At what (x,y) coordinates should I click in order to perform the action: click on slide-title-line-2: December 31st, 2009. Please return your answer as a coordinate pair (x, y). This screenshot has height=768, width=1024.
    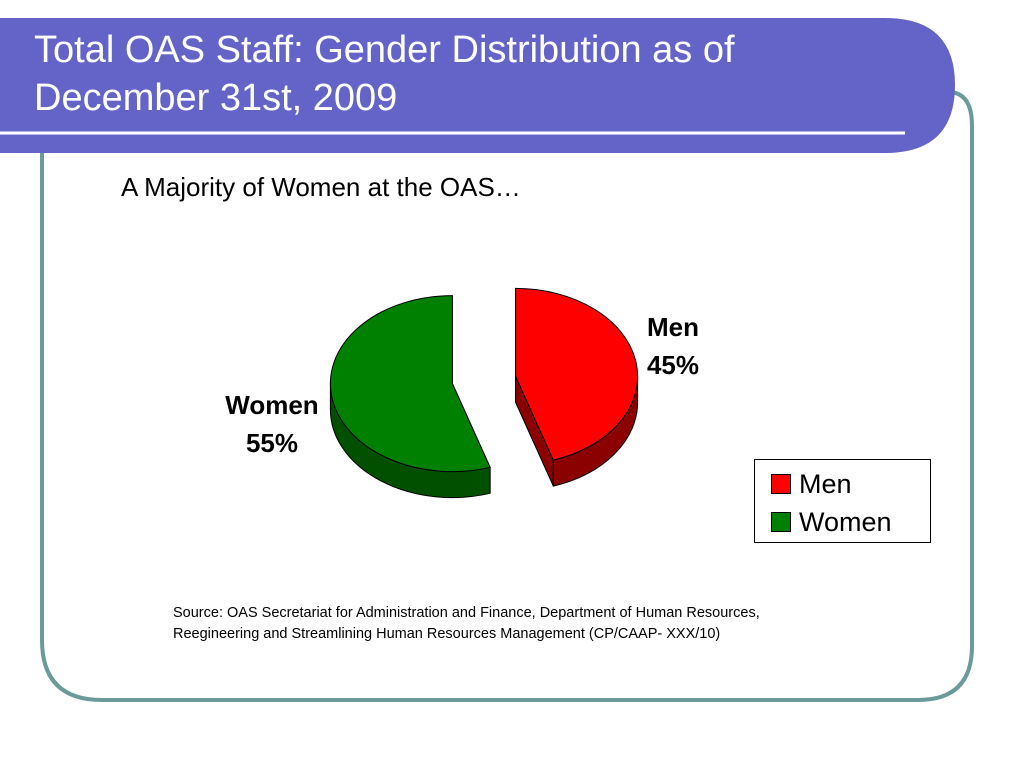
    Looking at the image, I should click on (216, 98).